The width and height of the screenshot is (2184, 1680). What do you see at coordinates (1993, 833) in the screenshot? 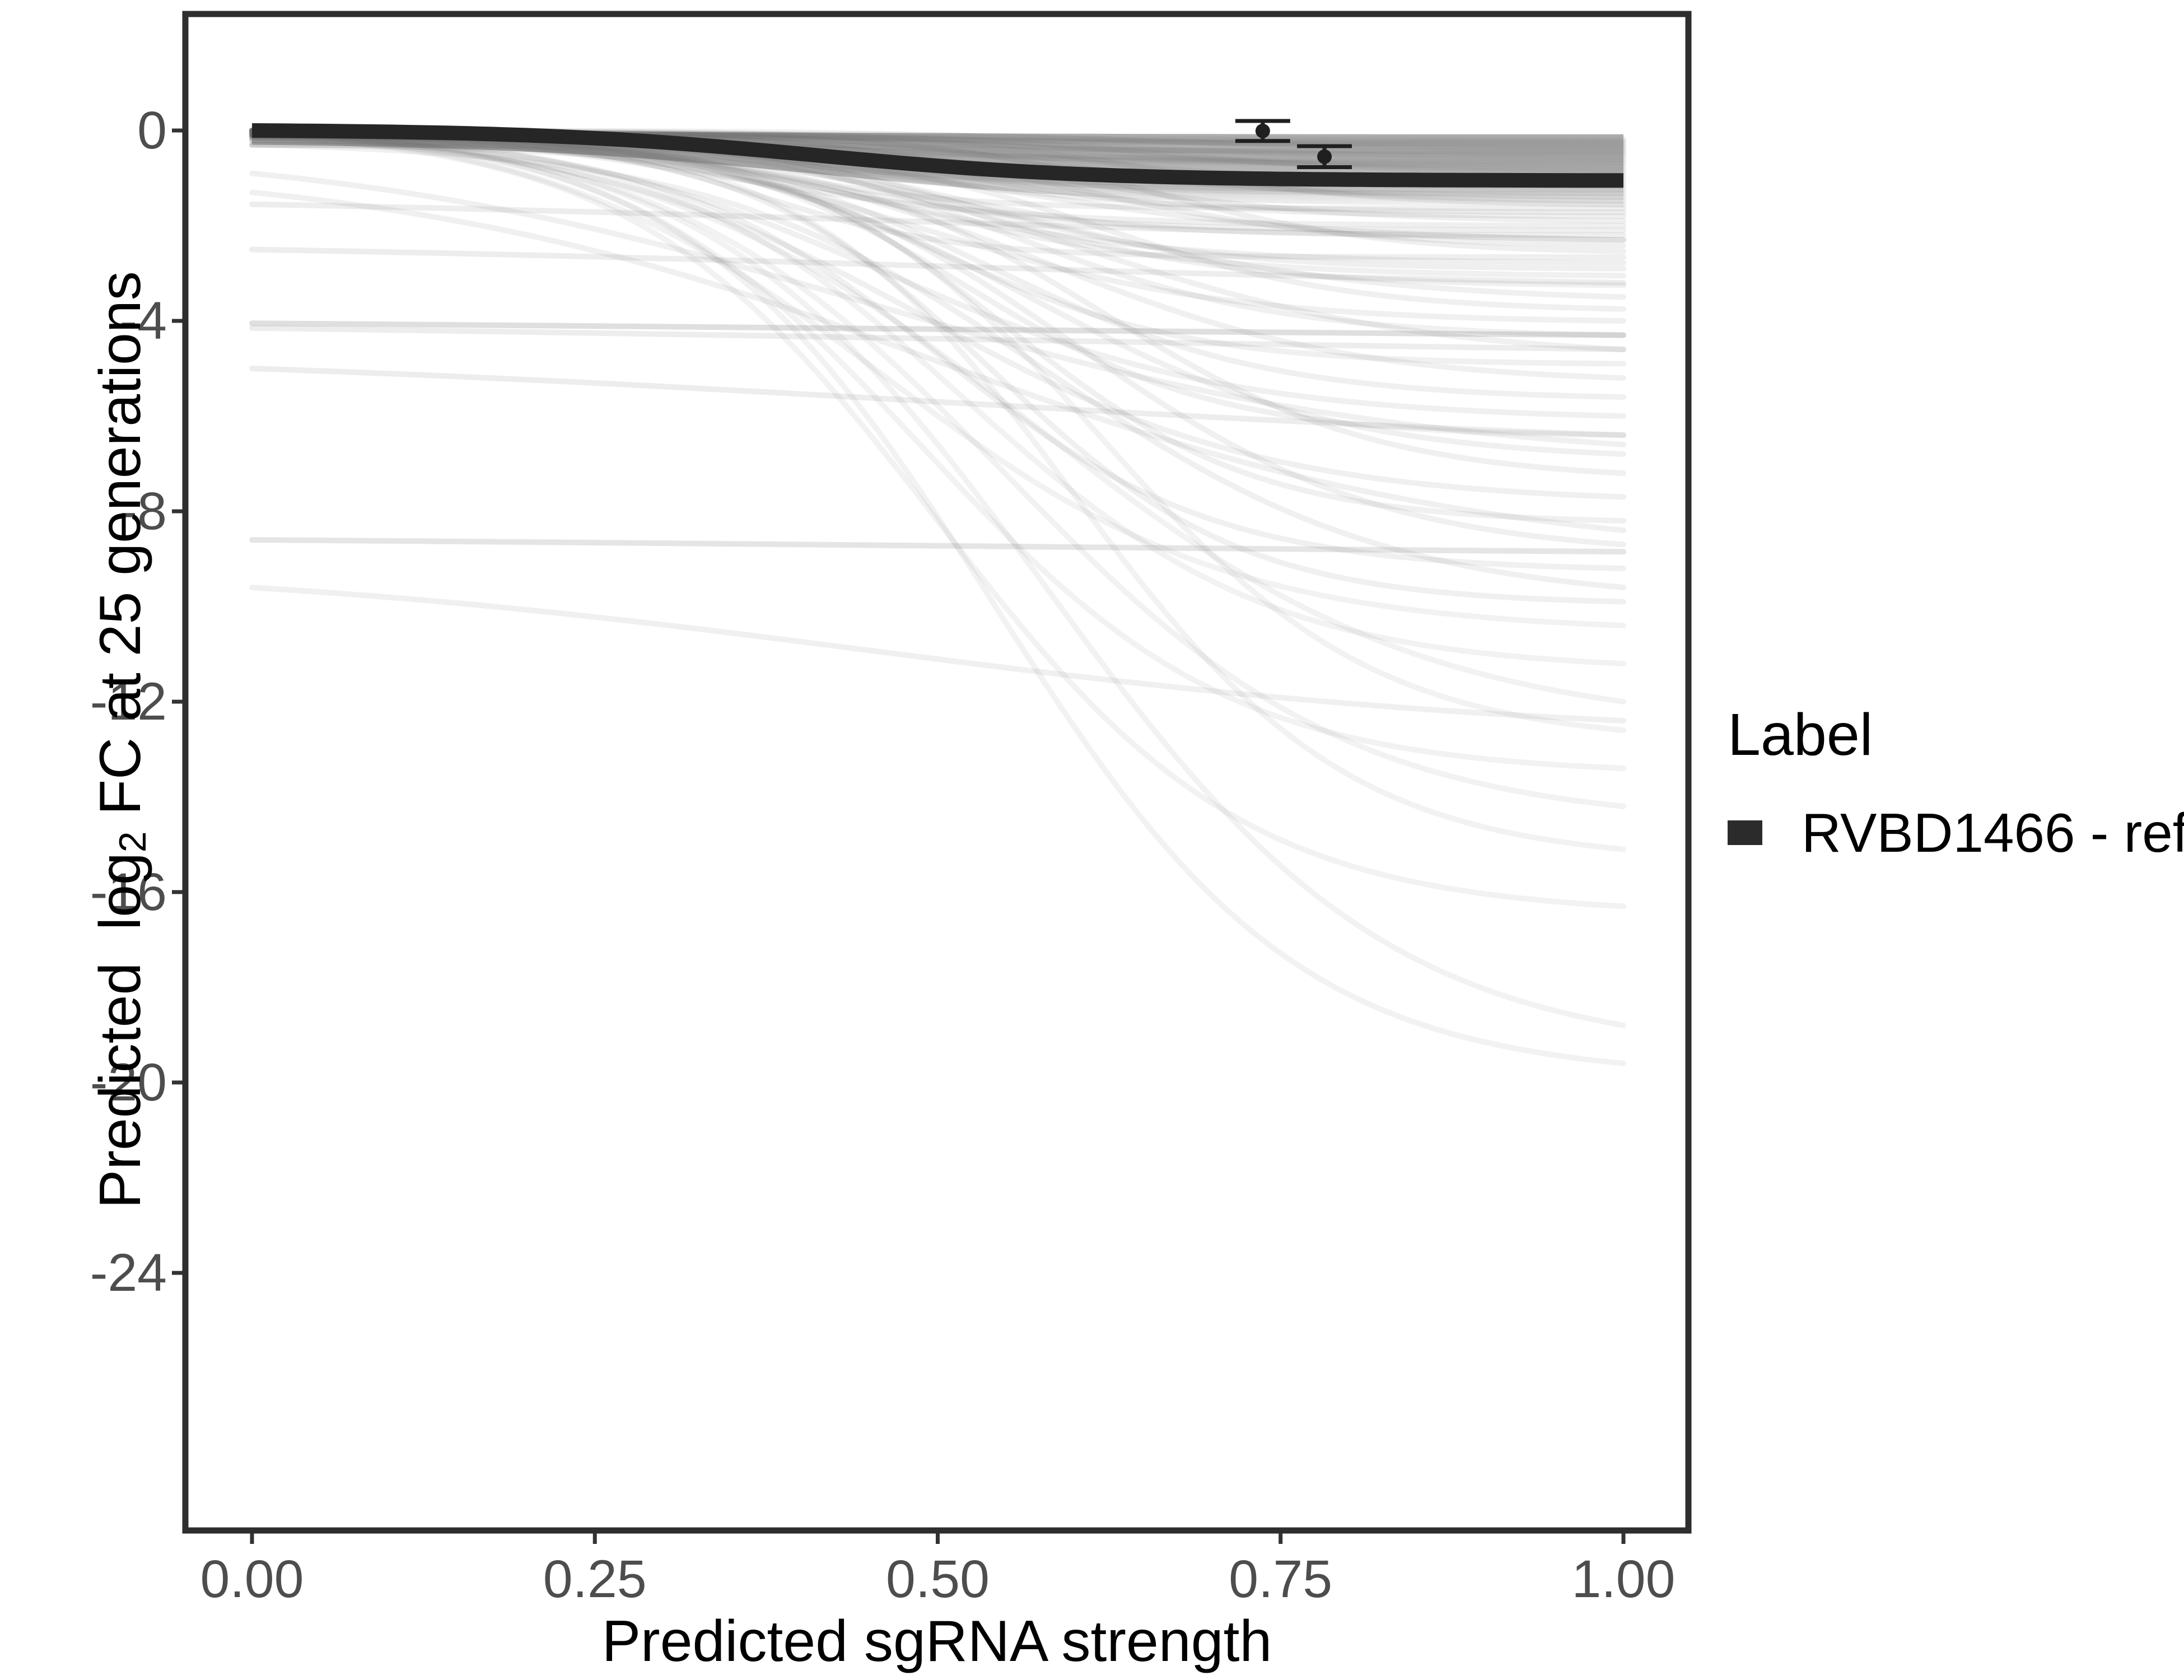
I see `legend-item-label: RVBD1466 - ref` at bounding box center [1993, 833].